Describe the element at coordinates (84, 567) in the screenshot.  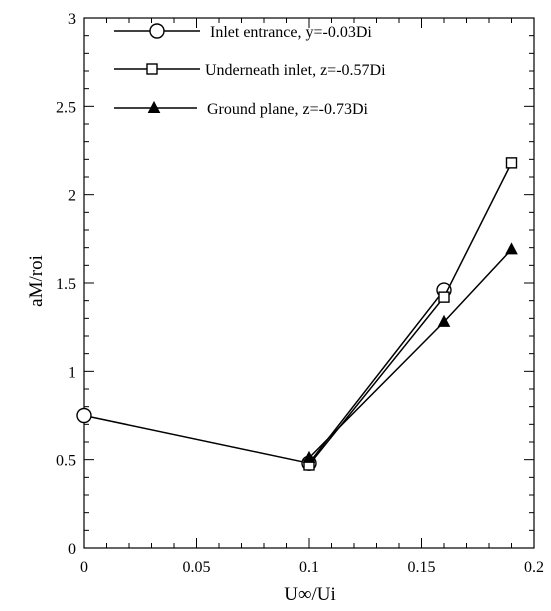
I see `x-tick-label: 0` at that location.